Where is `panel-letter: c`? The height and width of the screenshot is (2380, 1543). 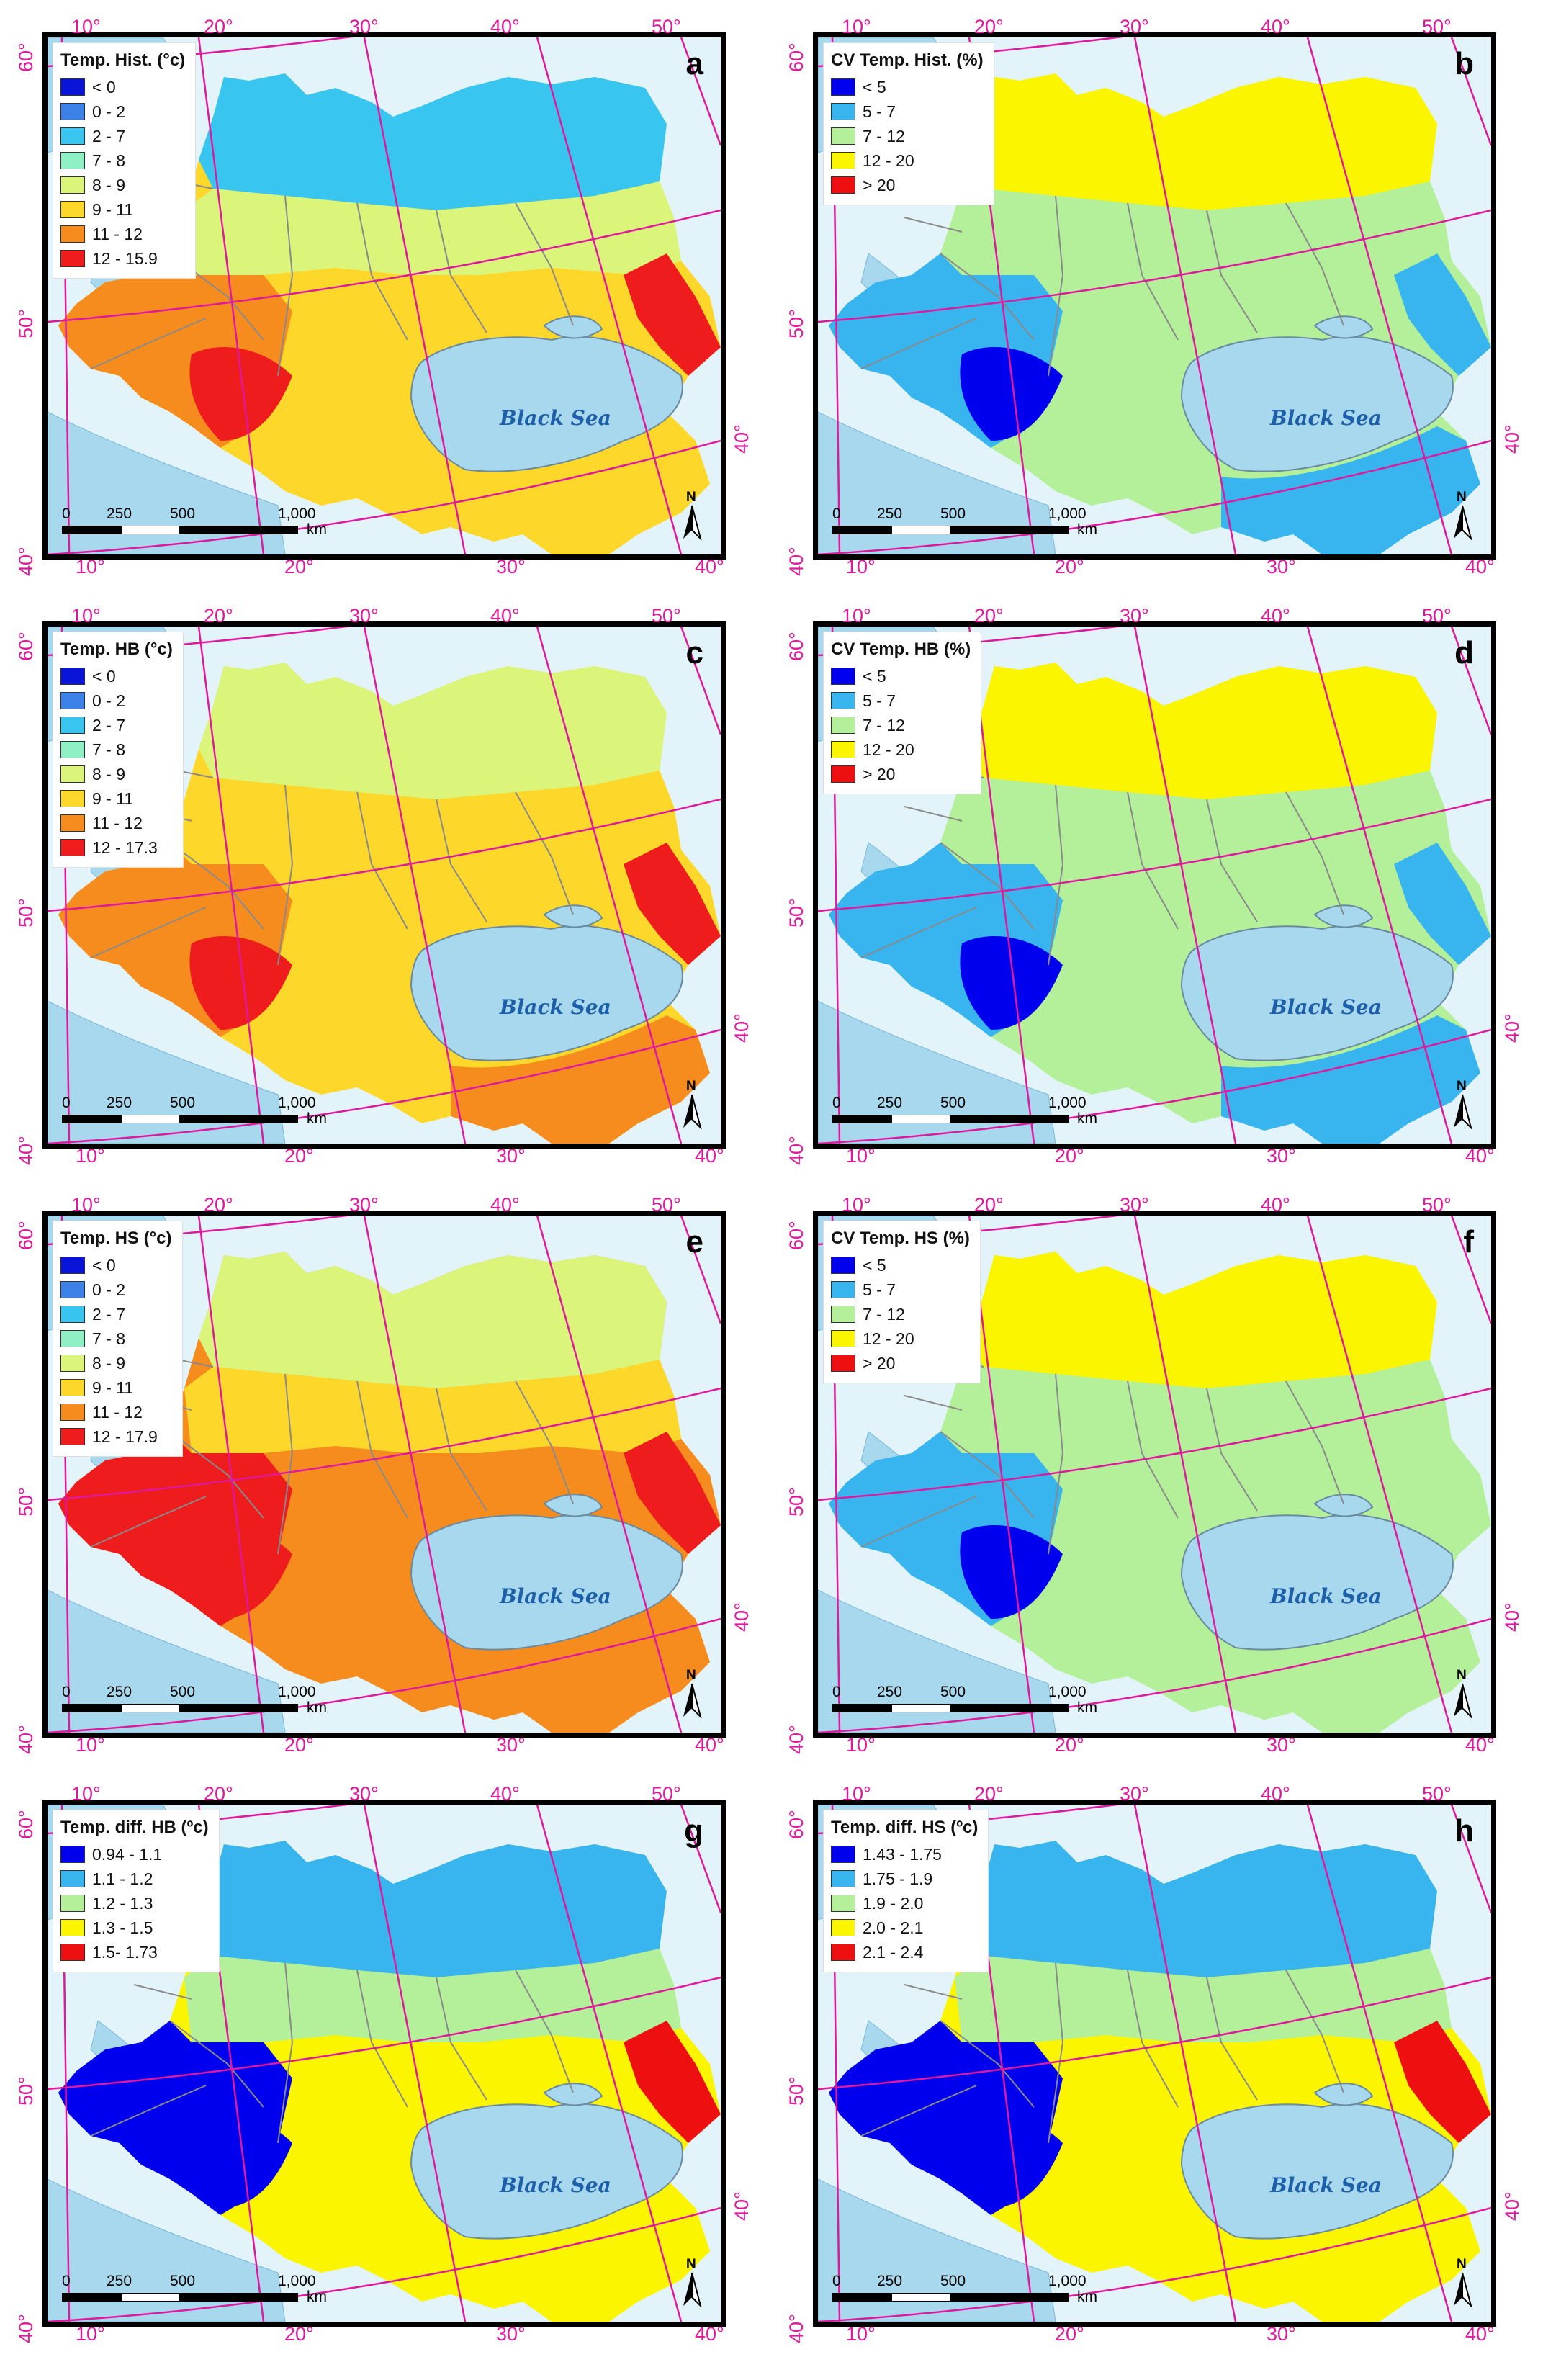
panel-letter: c is located at coordinates (694, 652).